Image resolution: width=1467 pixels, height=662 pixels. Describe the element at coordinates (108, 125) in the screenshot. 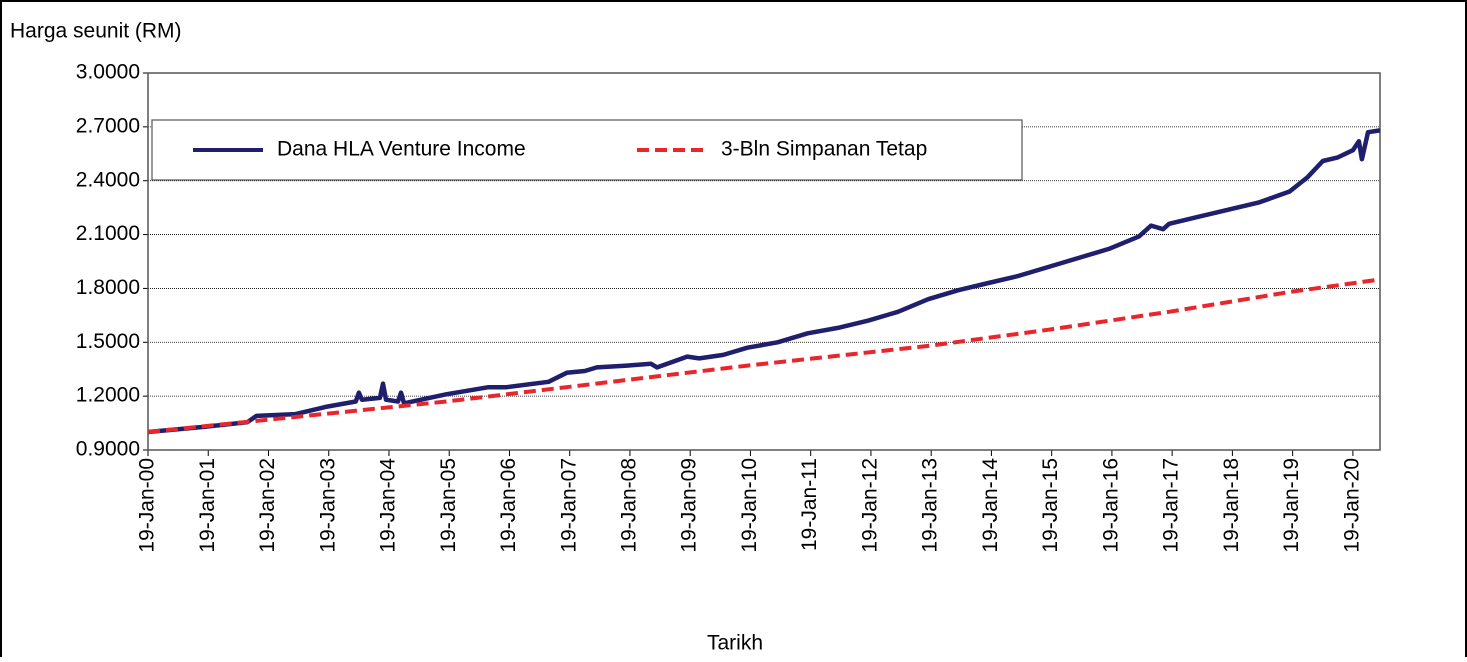

I see `y-tick-label: 2.7000` at that location.